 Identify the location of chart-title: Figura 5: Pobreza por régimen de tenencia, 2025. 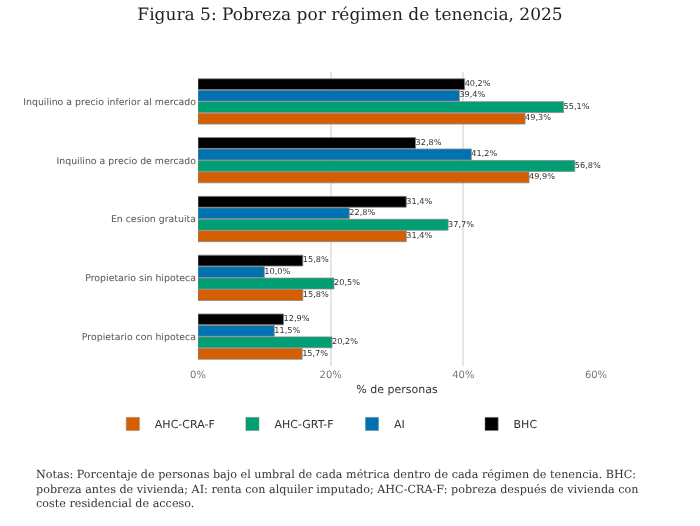
(350, 15).